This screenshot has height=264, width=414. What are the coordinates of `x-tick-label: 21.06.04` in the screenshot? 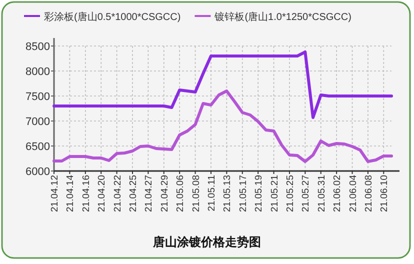 It's located at (353, 193).